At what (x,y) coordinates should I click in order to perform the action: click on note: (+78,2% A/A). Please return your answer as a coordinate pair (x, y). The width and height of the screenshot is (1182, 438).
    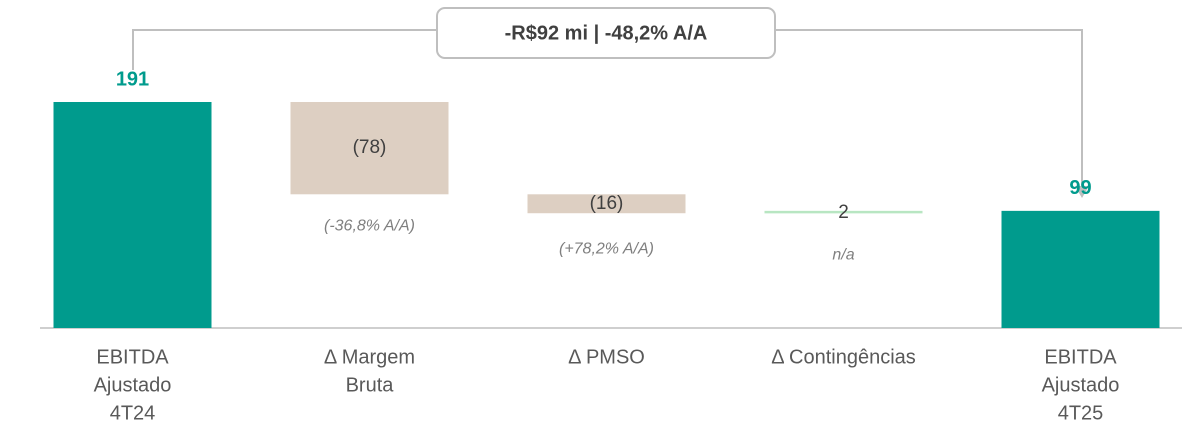
    Looking at the image, I should click on (606, 248).